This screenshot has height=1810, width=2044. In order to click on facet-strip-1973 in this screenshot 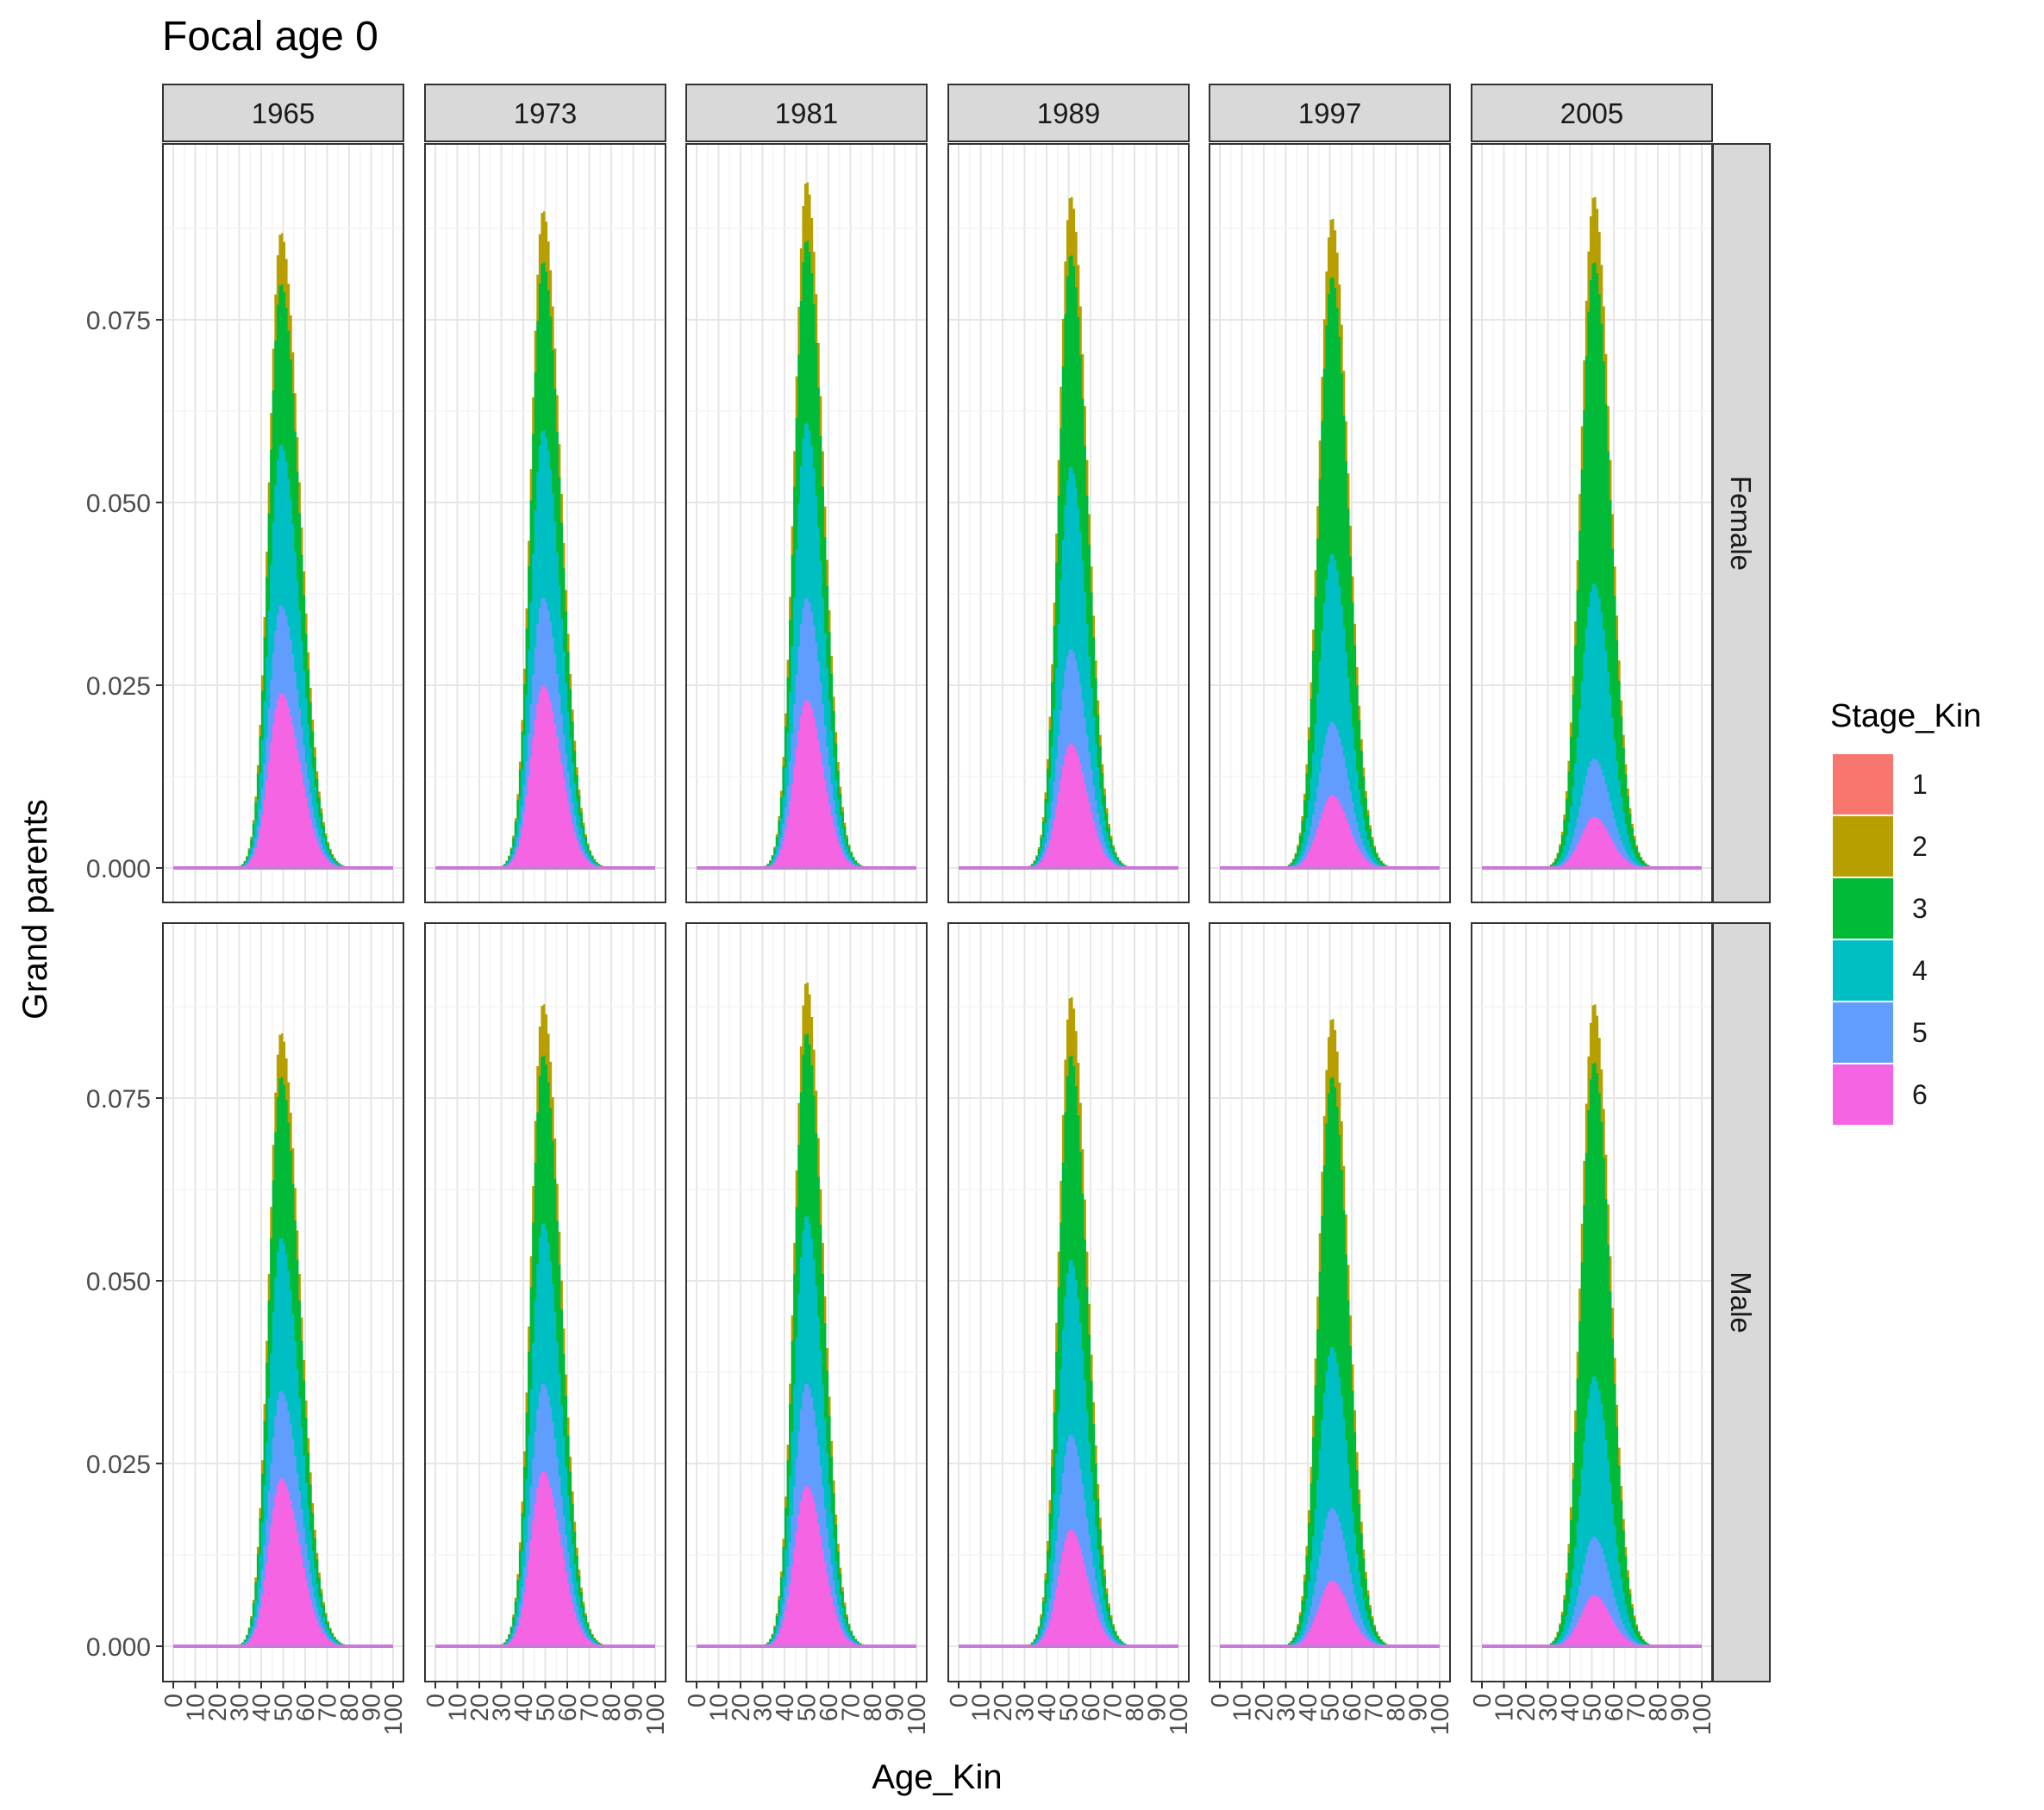, I will do `click(545, 113)`.